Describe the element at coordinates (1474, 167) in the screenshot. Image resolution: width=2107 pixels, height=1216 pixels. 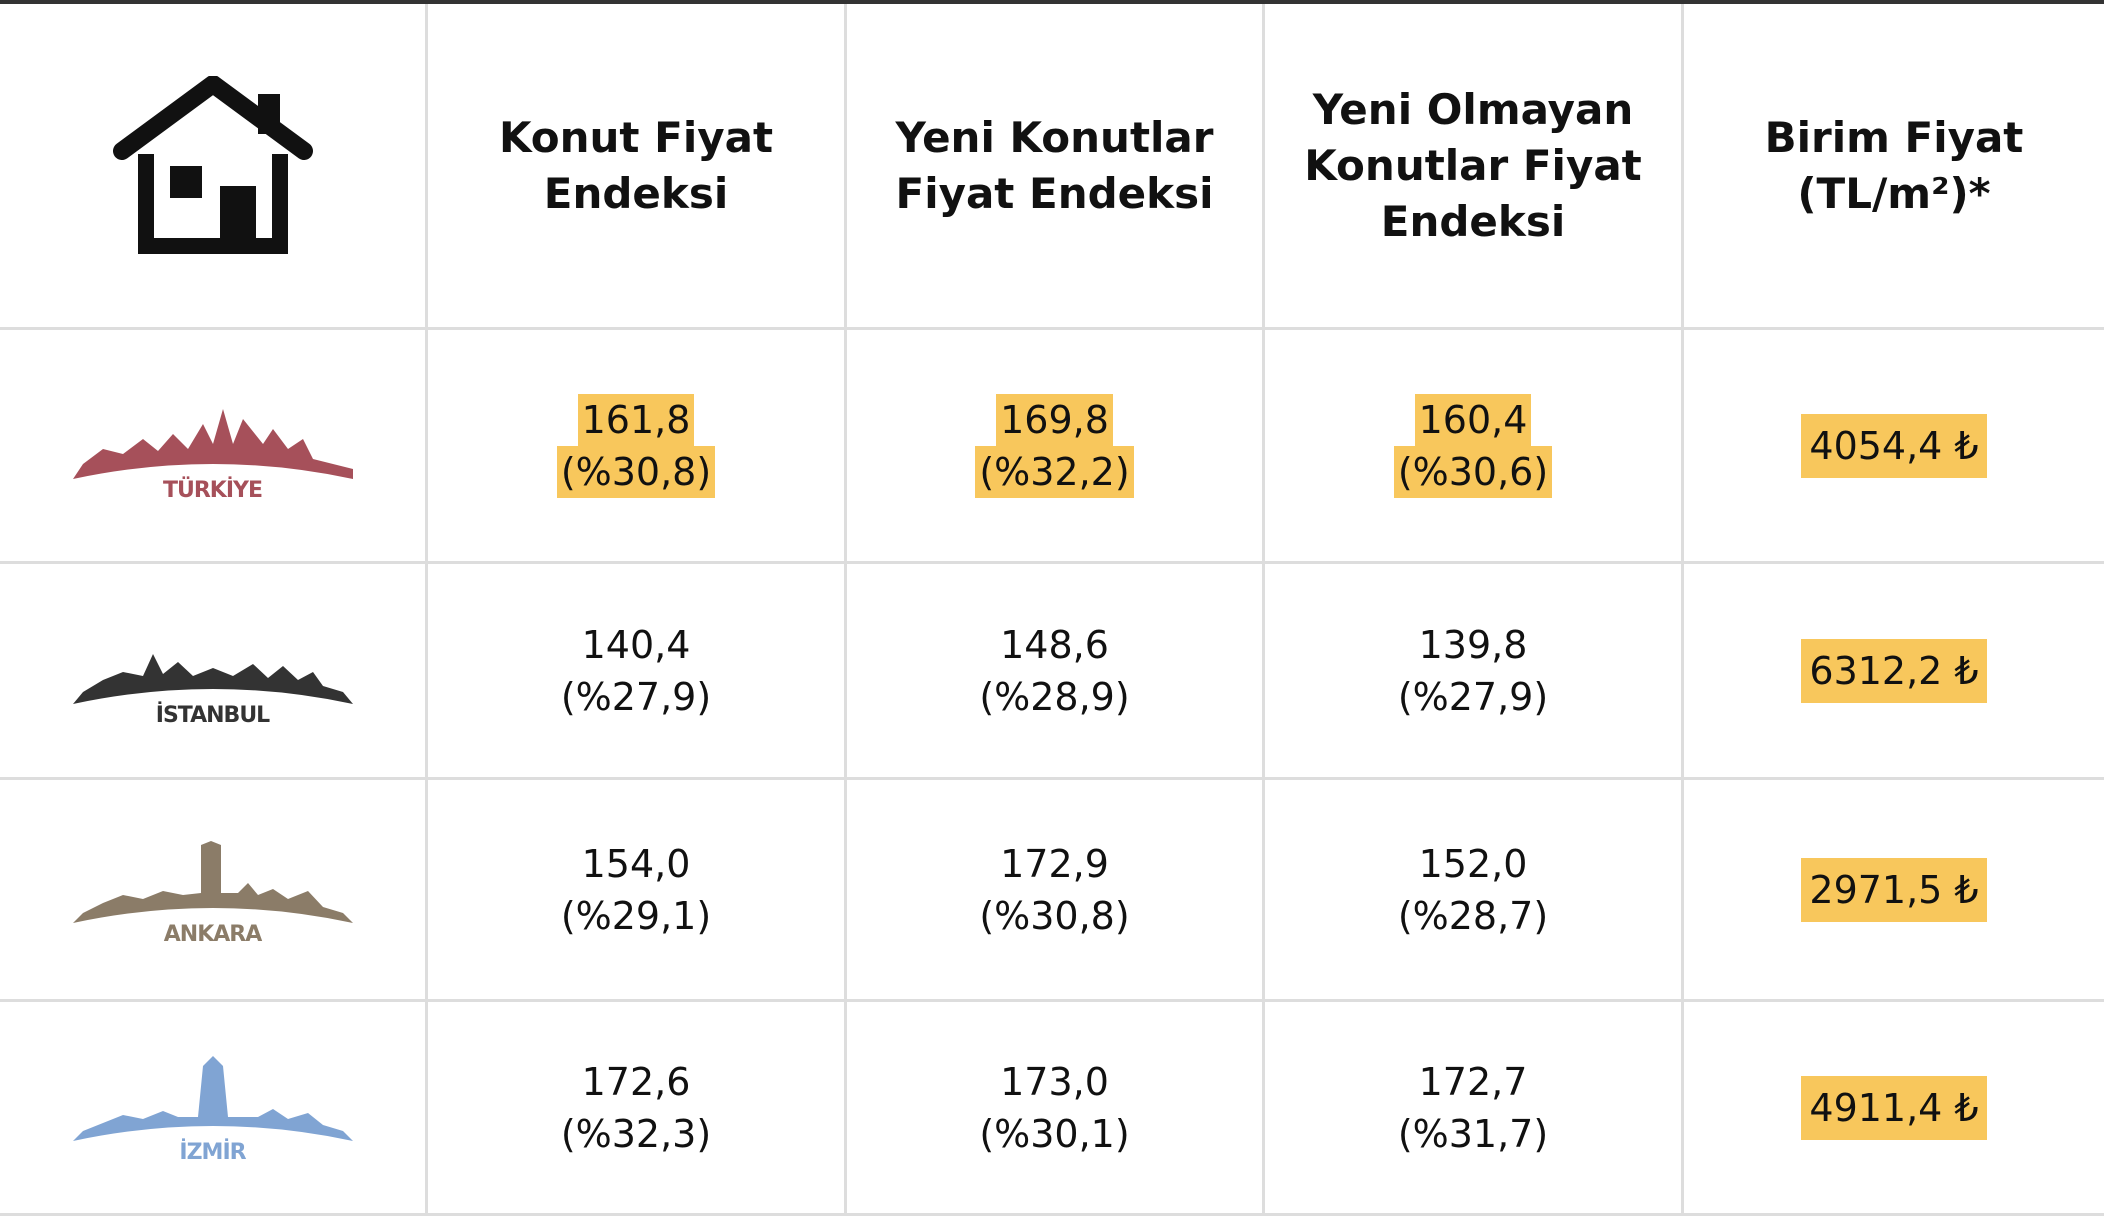
I see `column-header: Yeni Olmayan Konutlar Fiyat Endeksi` at that location.